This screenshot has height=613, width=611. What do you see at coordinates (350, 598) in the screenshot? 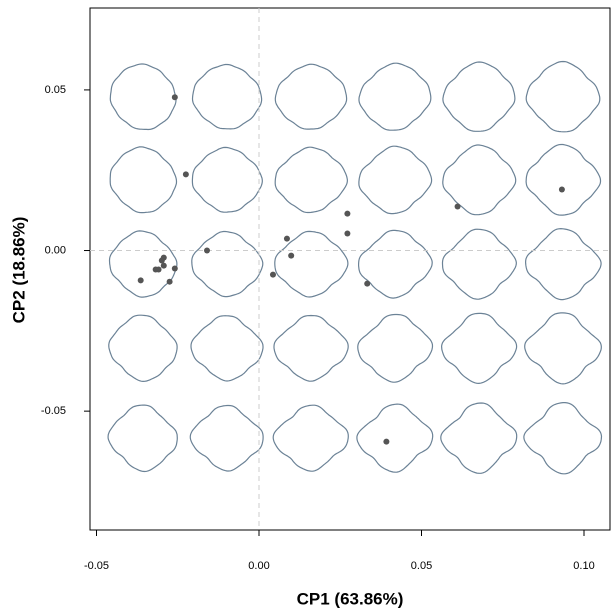
I see `x-axis-title: CP1 (63.86%)` at bounding box center [350, 598].